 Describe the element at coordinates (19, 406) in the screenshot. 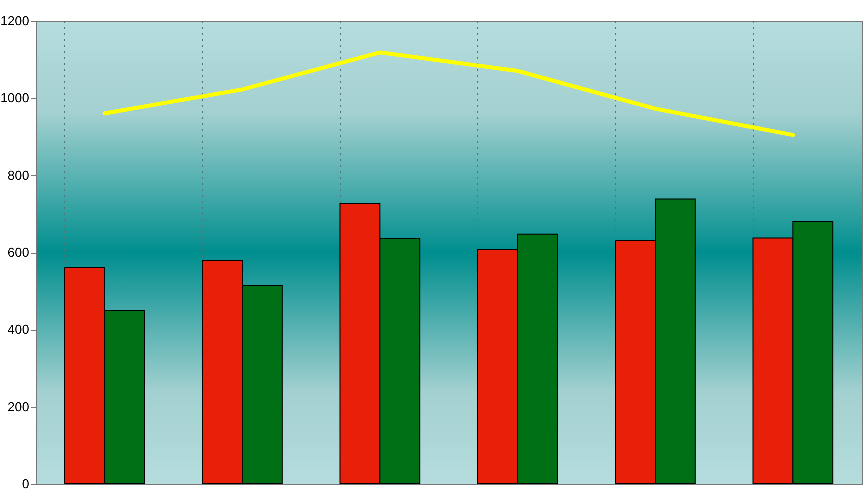

I see `y-tick-label: 200` at that location.